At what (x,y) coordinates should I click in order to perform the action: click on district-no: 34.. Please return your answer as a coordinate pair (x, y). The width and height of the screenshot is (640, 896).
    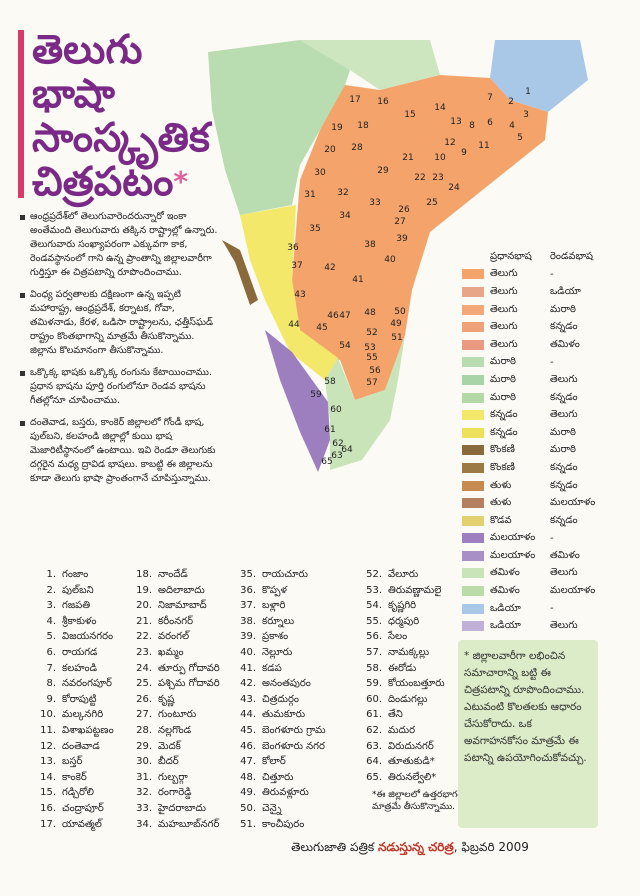
    Looking at the image, I should click on (144, 824).